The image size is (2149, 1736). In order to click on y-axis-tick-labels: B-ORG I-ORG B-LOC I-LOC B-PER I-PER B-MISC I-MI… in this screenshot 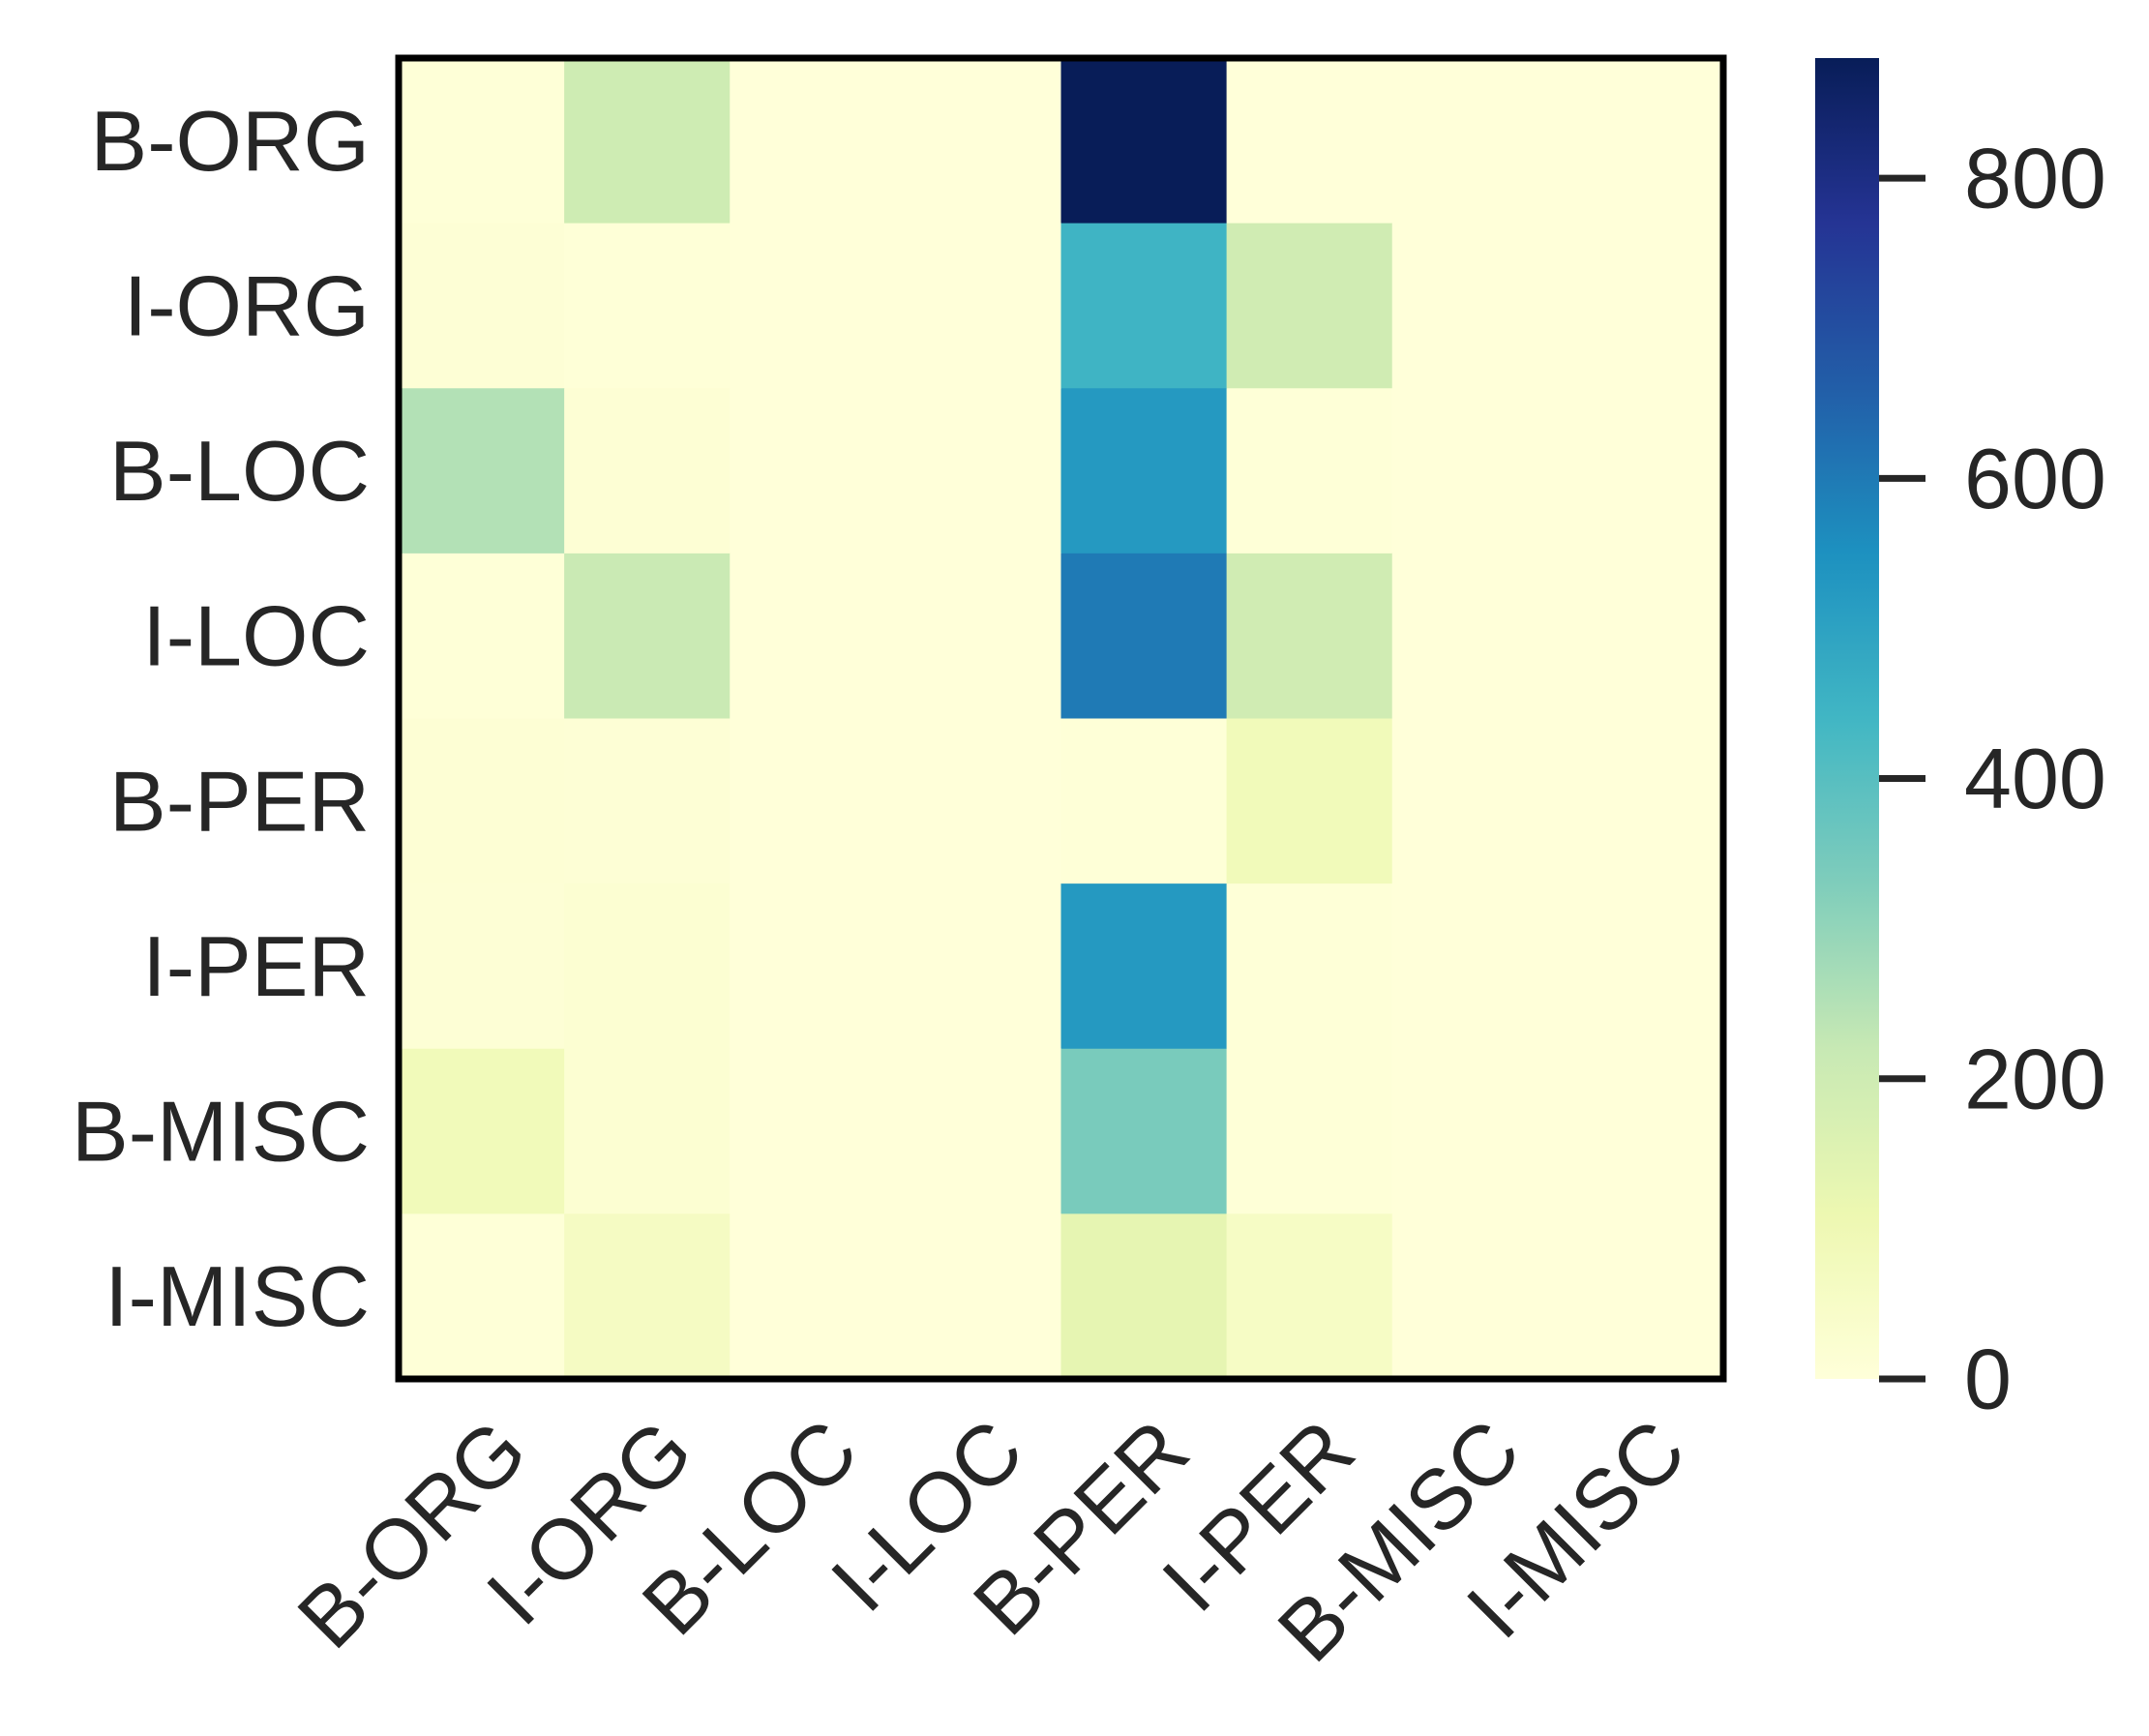, I will do `click(221, 718)`.